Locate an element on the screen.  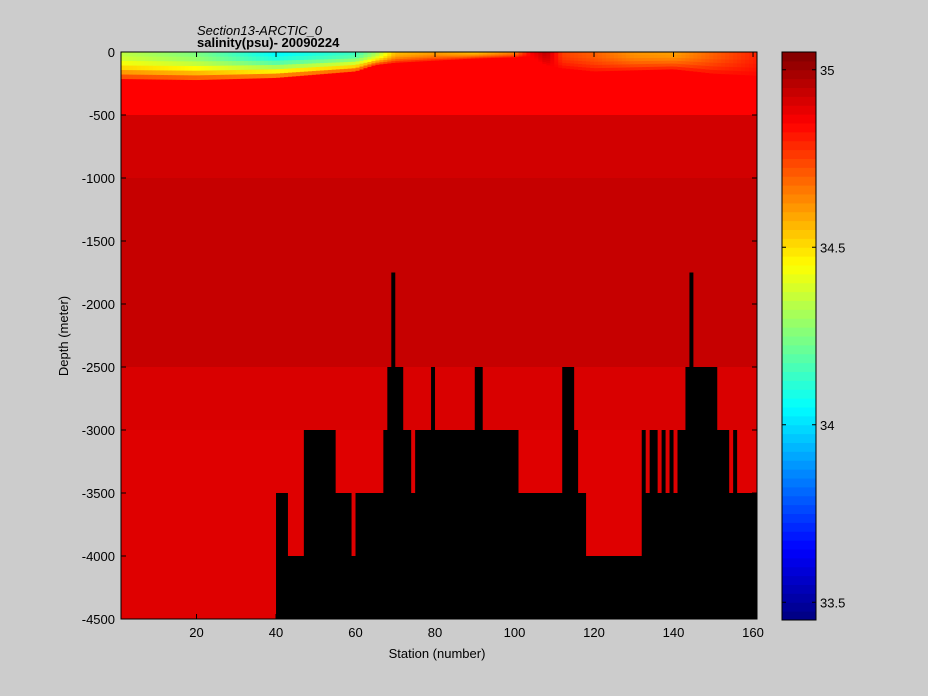
x-tick-label: 20 is located at coordinates (196, 632).